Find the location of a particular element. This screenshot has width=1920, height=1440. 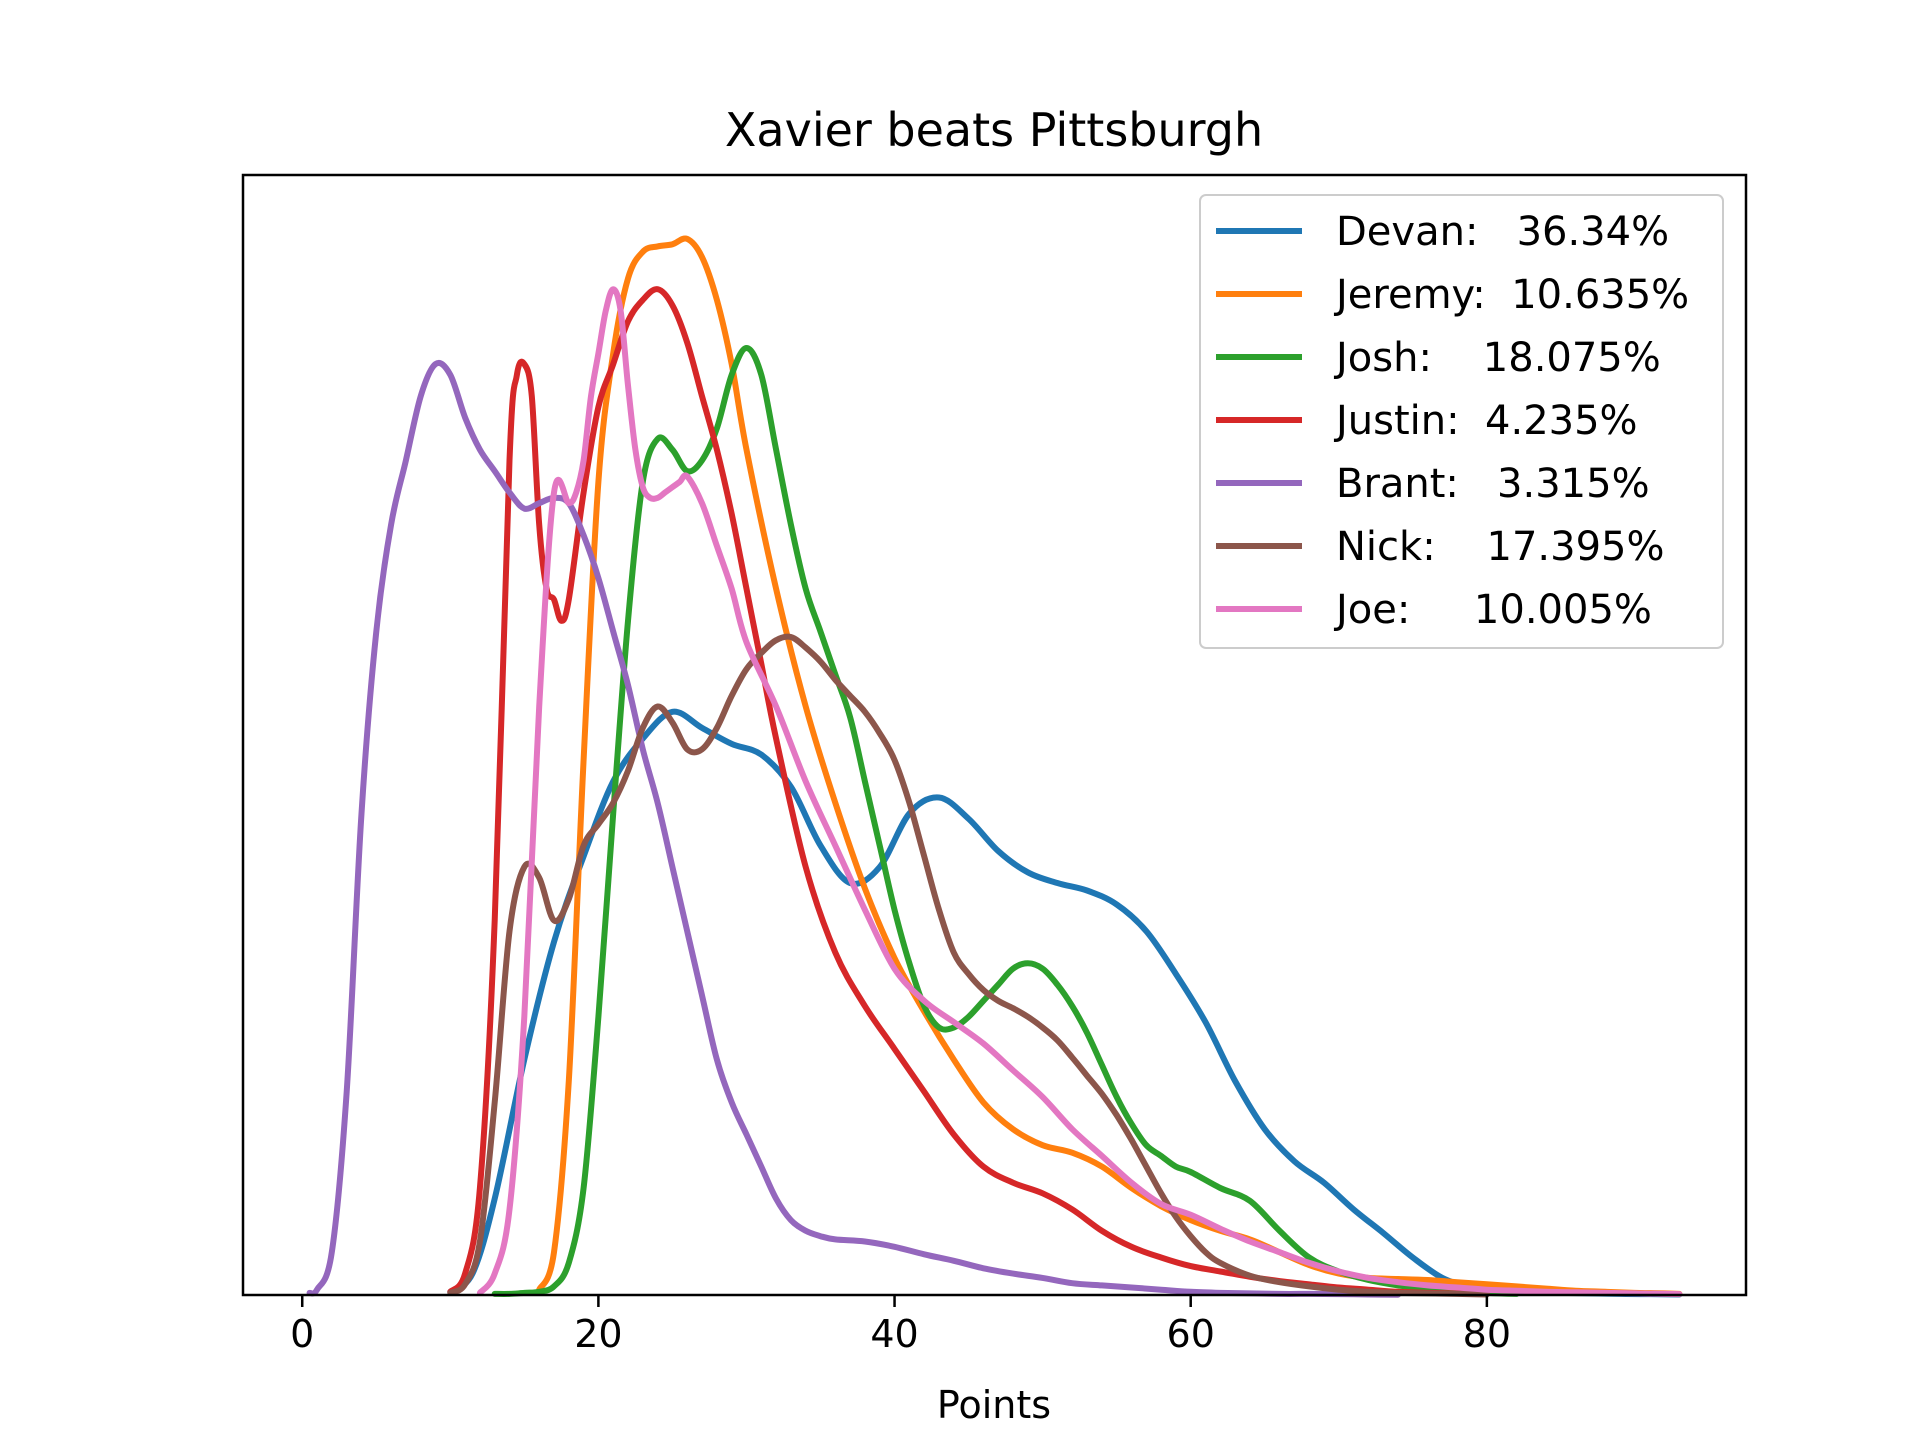

x-axis-ticks: 0 20 40 60 80 is located at coordinates (900, 1325).